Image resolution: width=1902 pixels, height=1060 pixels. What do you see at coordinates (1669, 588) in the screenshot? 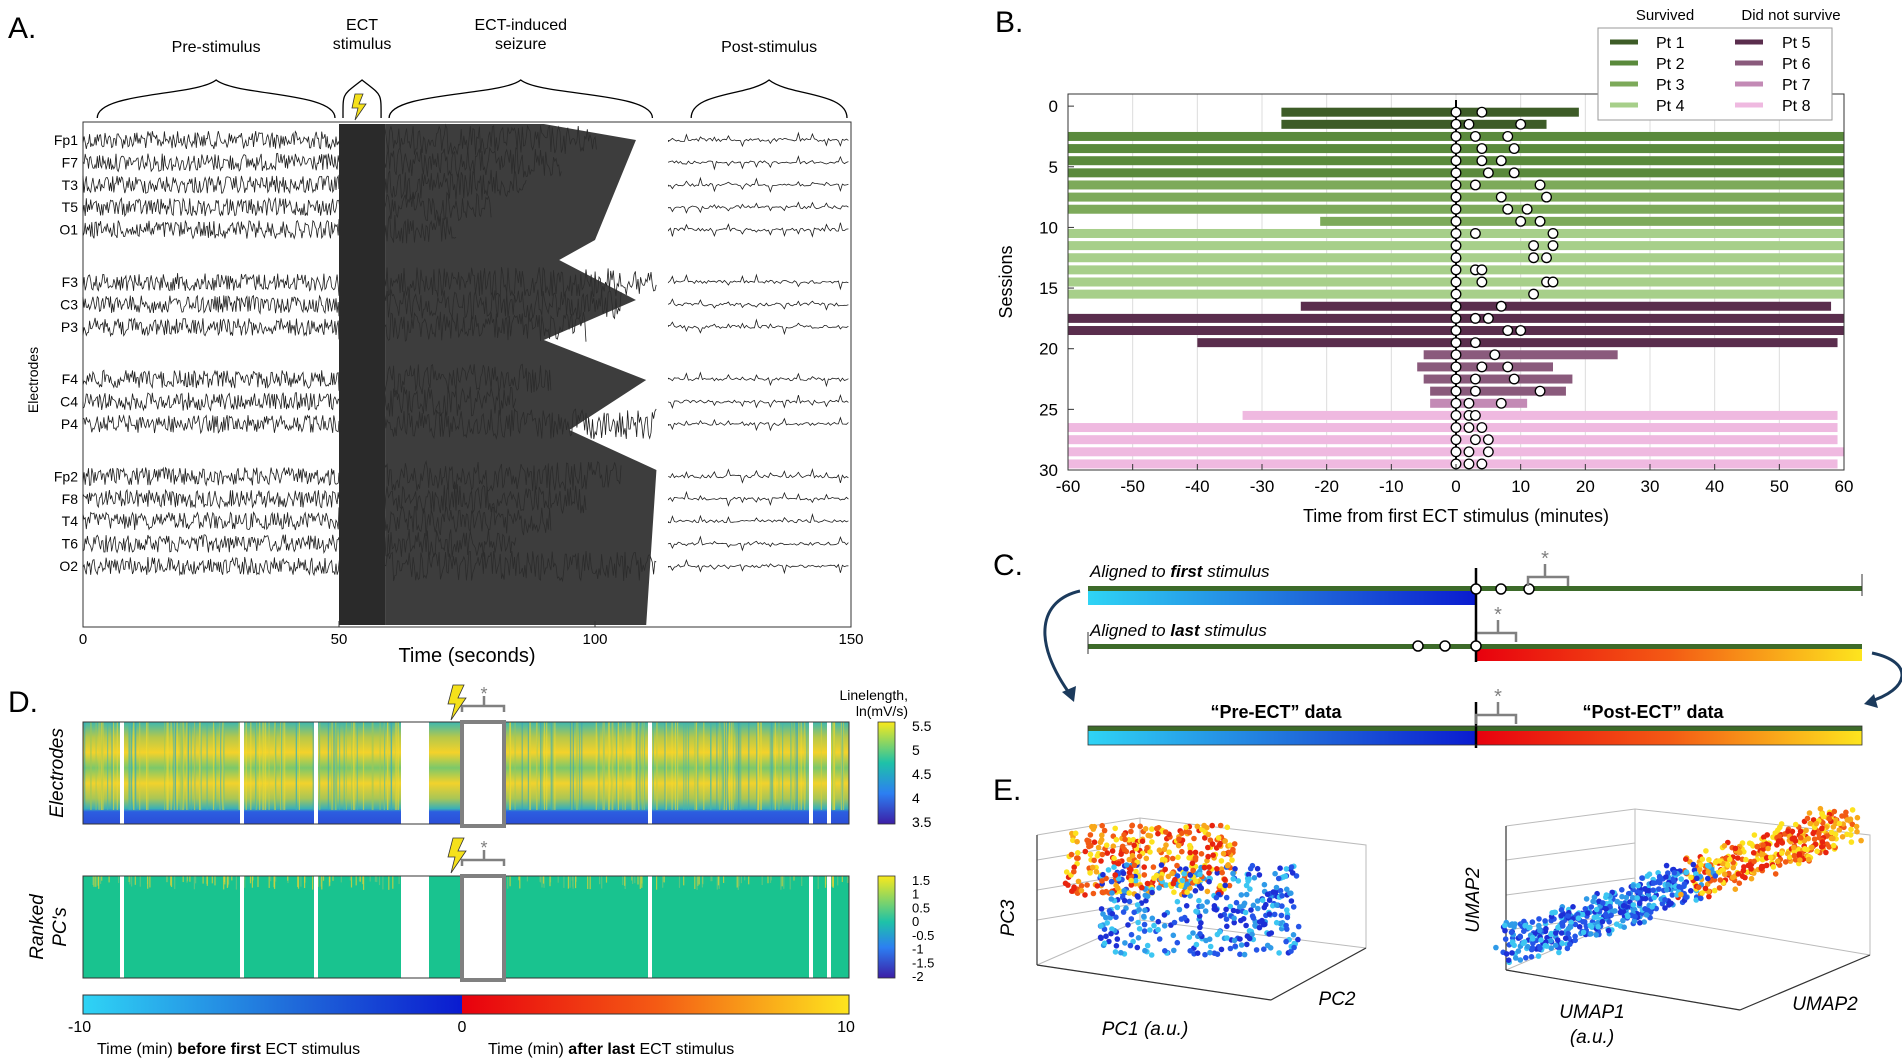
I see `first-row-post-line` at bounding box center [1669, 588].